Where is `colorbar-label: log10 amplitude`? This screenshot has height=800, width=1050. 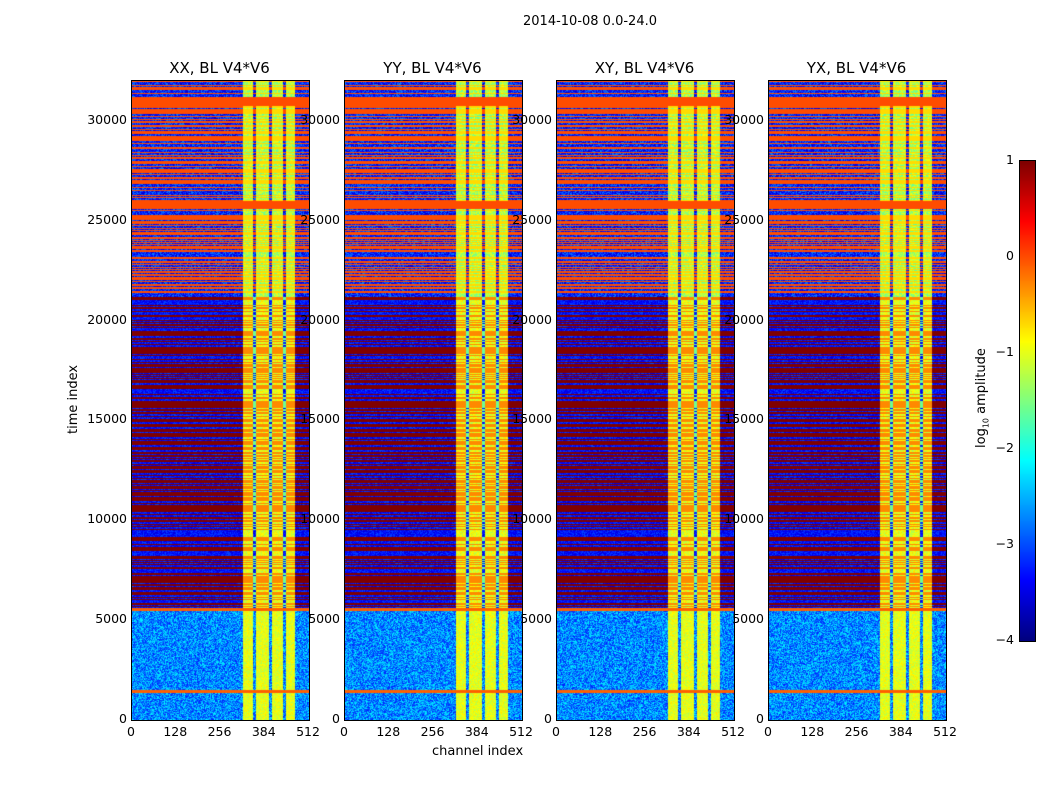
colorbar-label: log10 amplitude is located at coordinates (982, 398).